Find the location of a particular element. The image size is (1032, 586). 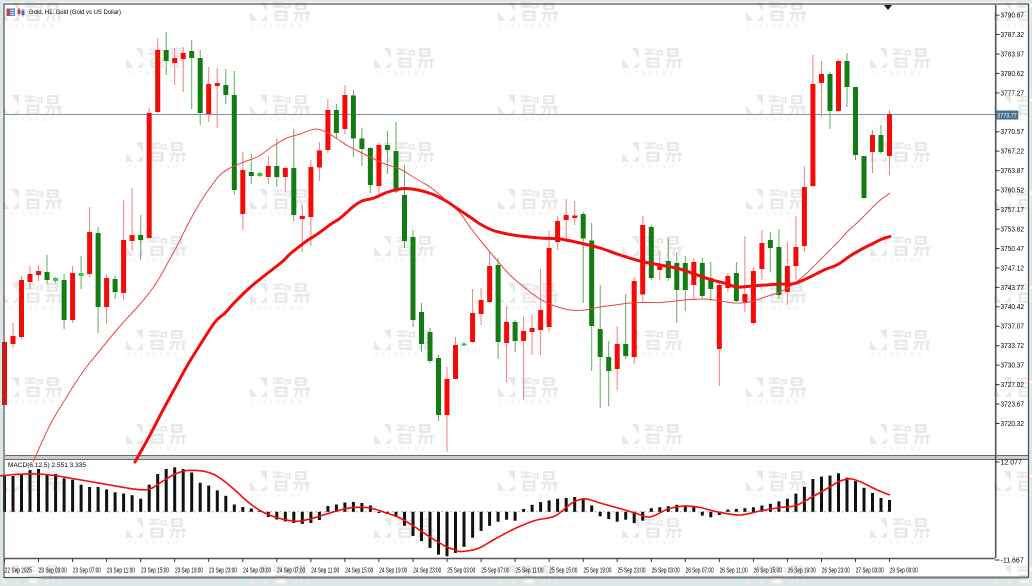

svg-text: 12.077 is located at coordinates (1012, 462).